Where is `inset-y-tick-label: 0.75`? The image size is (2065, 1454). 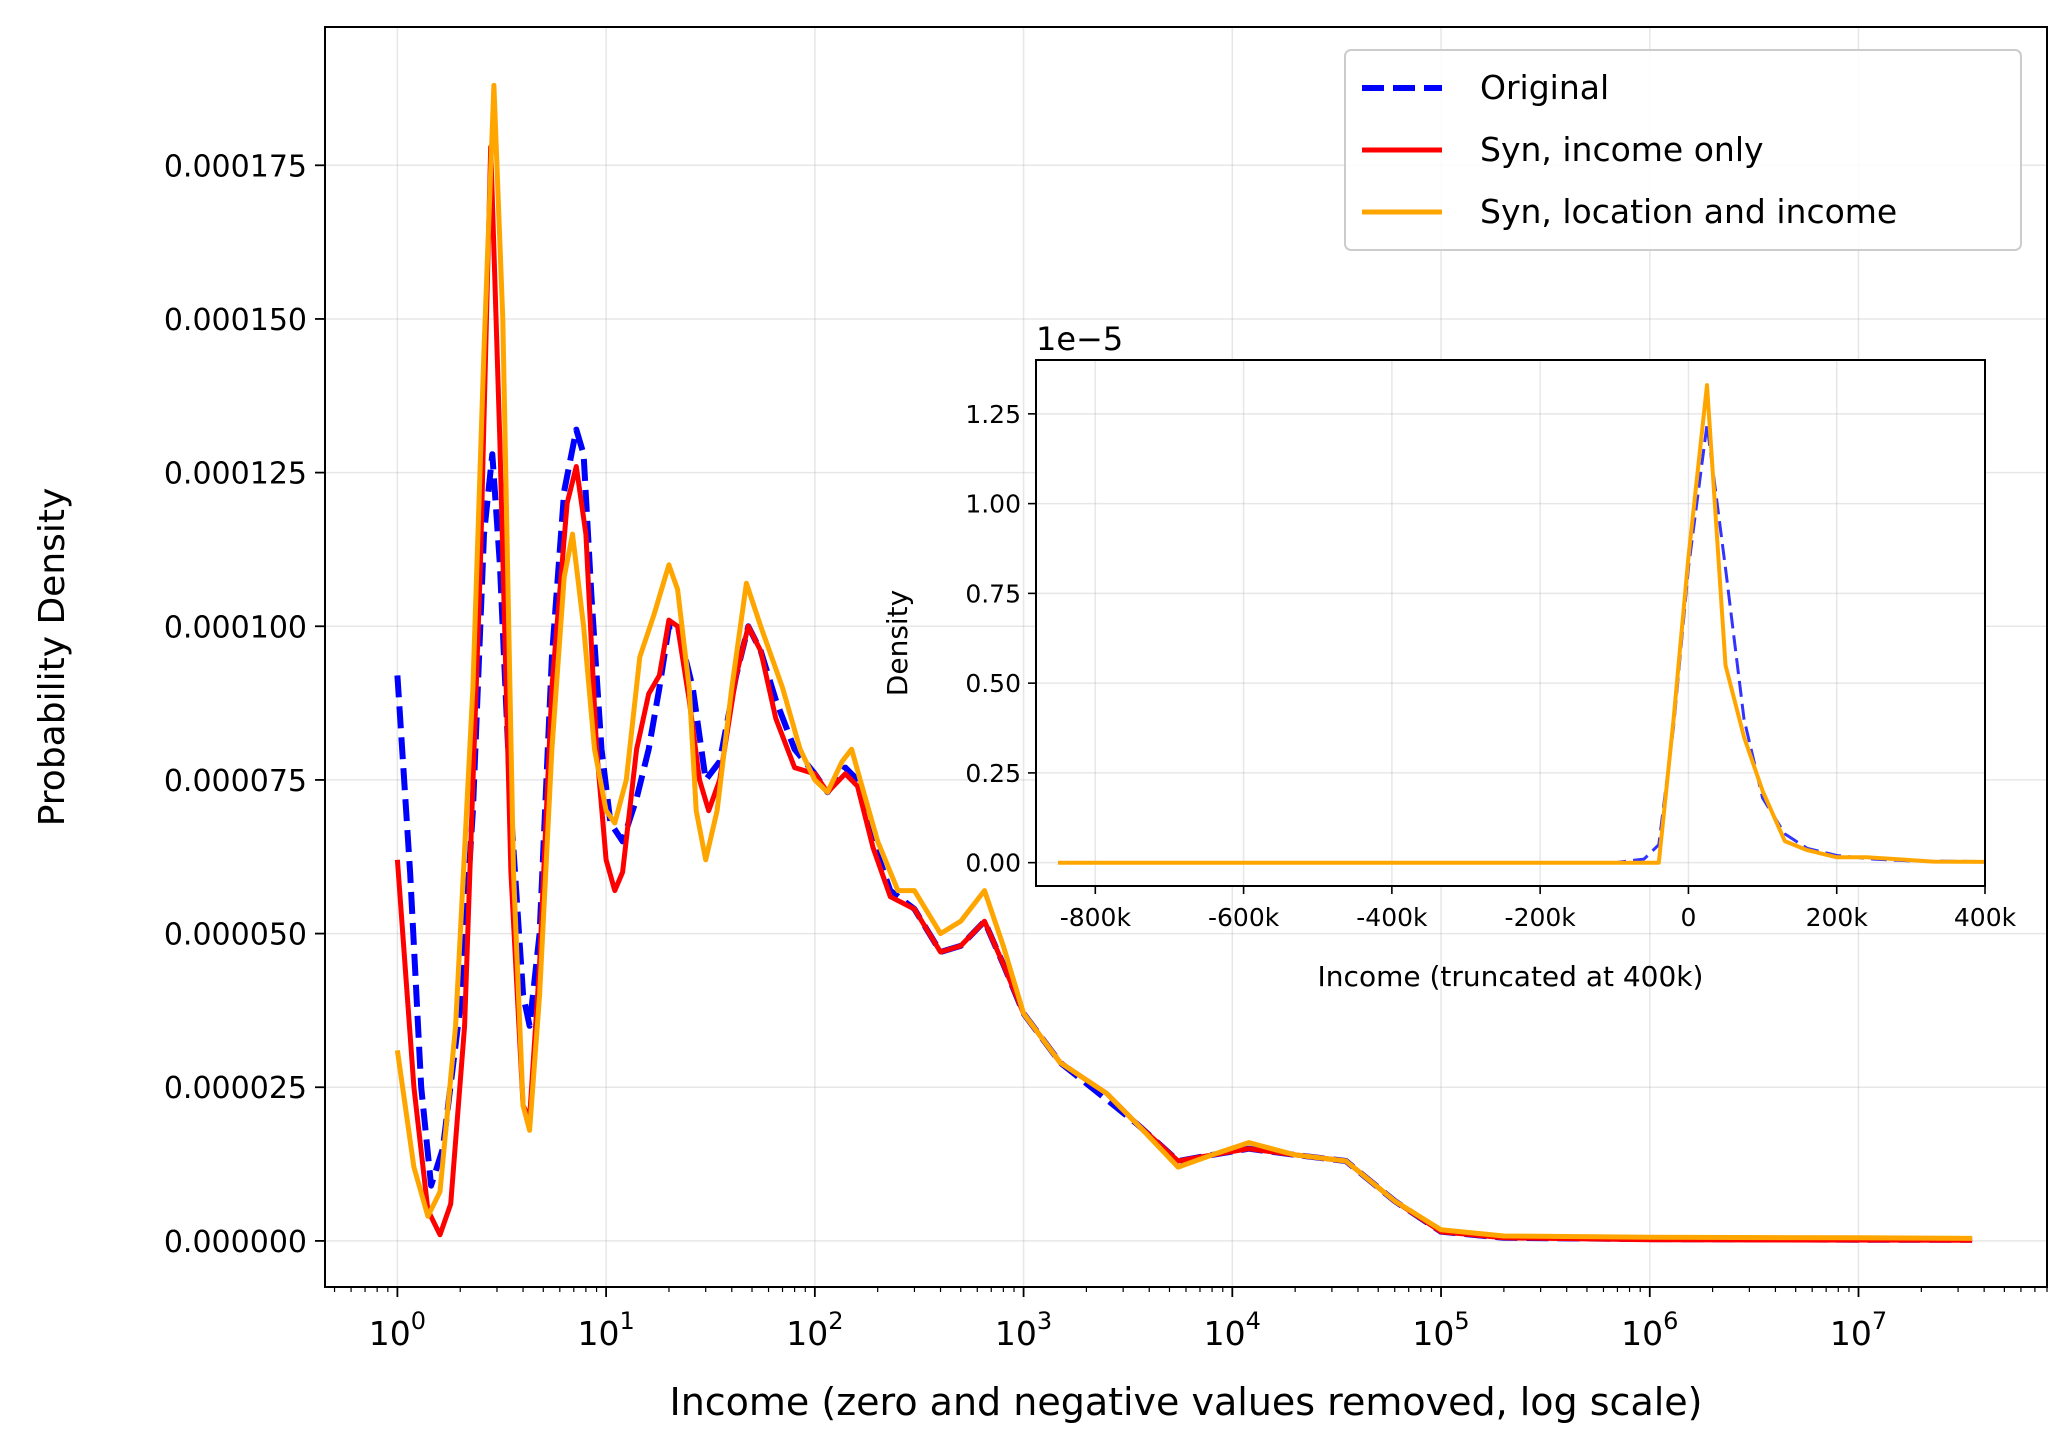
inset-y-tick-label: 0.75 is located at coordinates (993, 593).